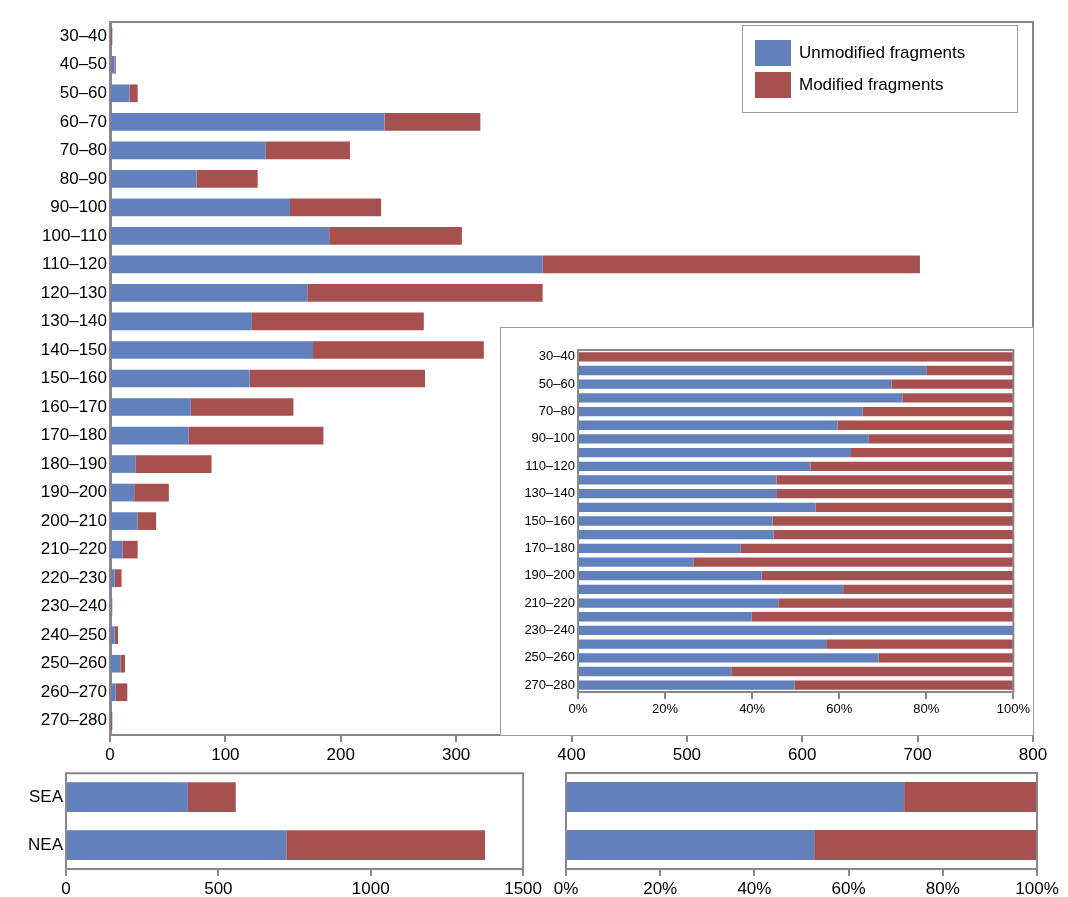 The width and height of the screenshot is (1068, 897). Describe the element at coordinates (73, 292) in the screenshot. I see `y-tick-label: 120–130` at that location.